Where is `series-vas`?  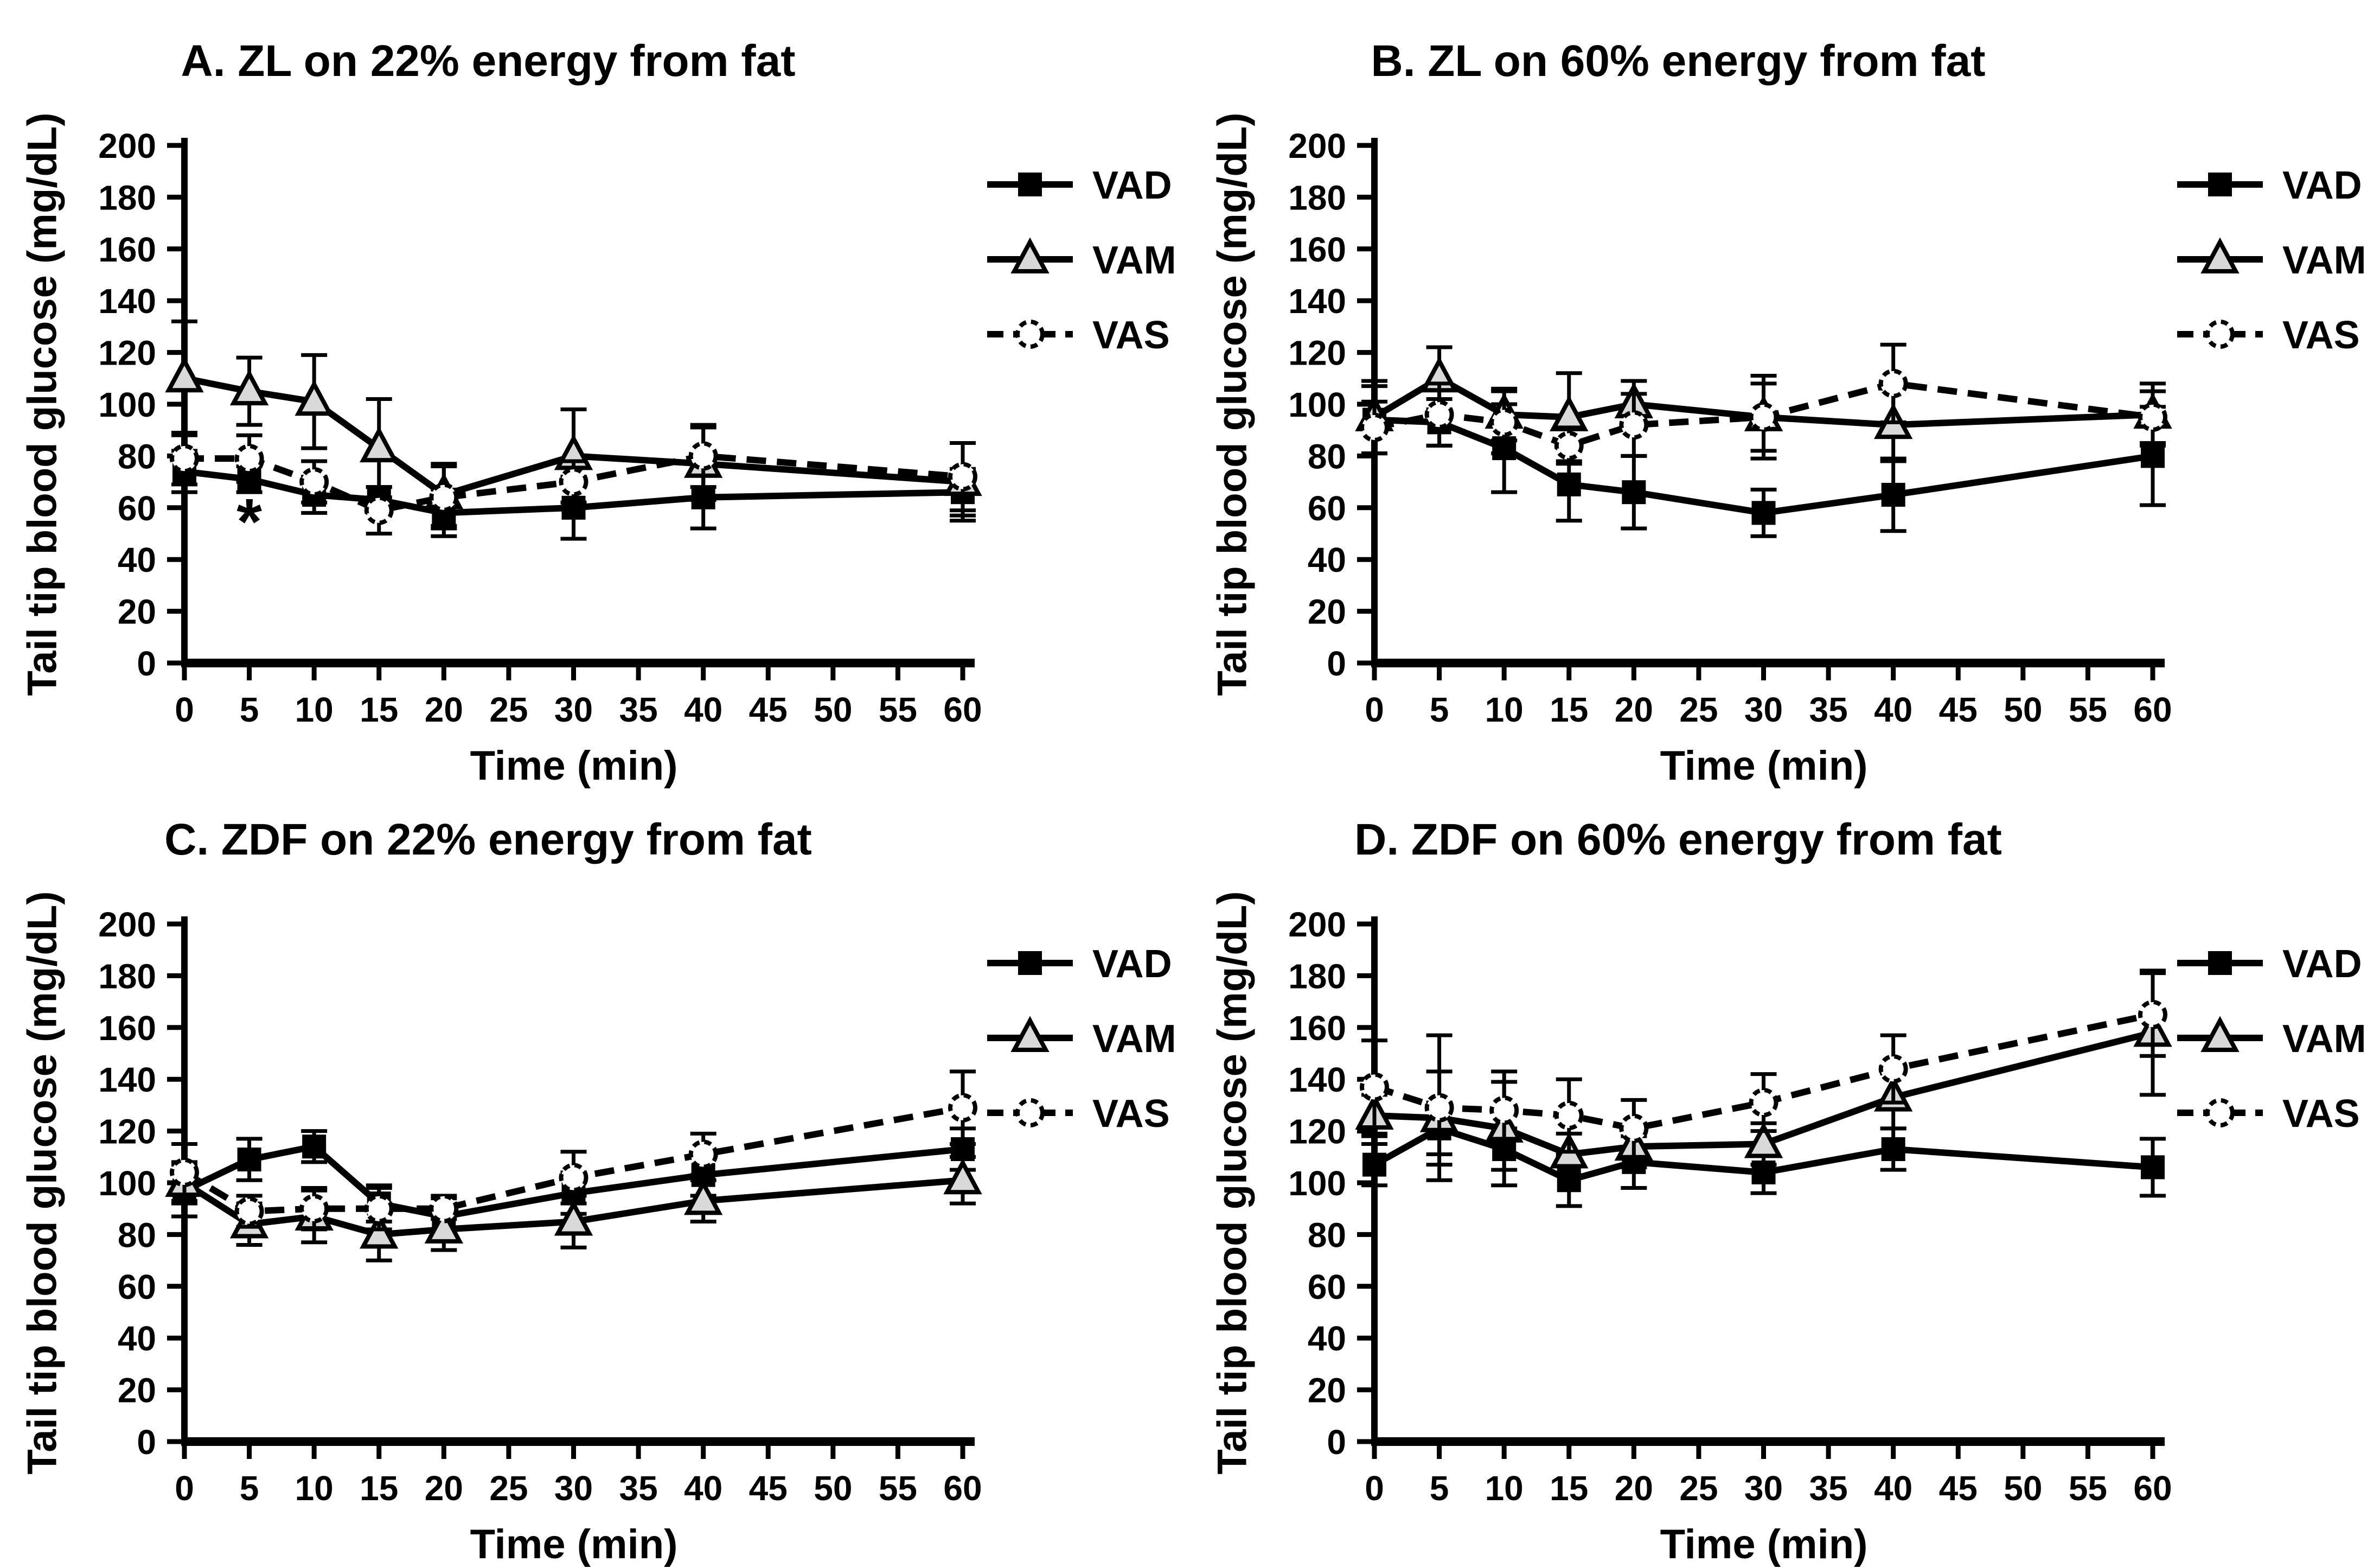
series-vas is located at coordinates (1764, 404).